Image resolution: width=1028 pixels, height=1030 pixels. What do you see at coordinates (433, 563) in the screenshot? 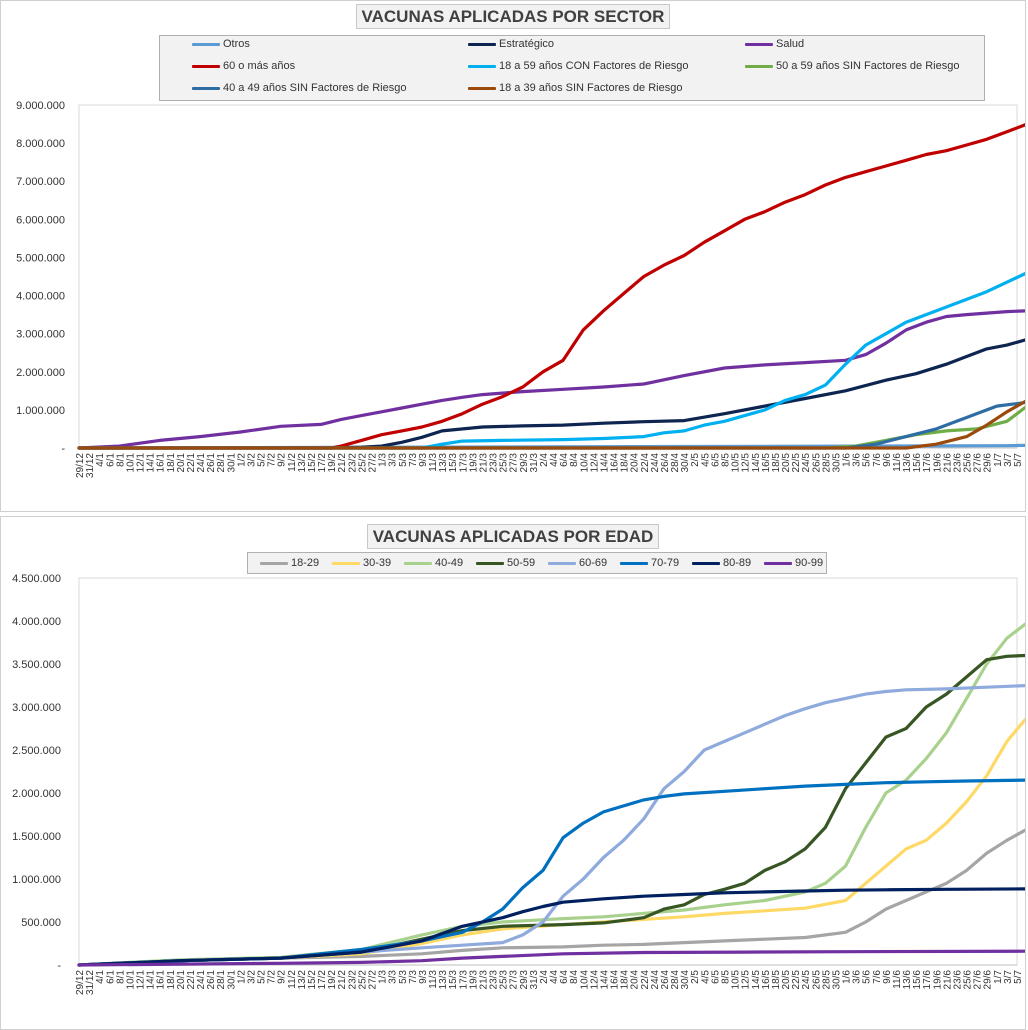
I see `legend-item-40-49: 40-49` at bounding box center [433, 563].